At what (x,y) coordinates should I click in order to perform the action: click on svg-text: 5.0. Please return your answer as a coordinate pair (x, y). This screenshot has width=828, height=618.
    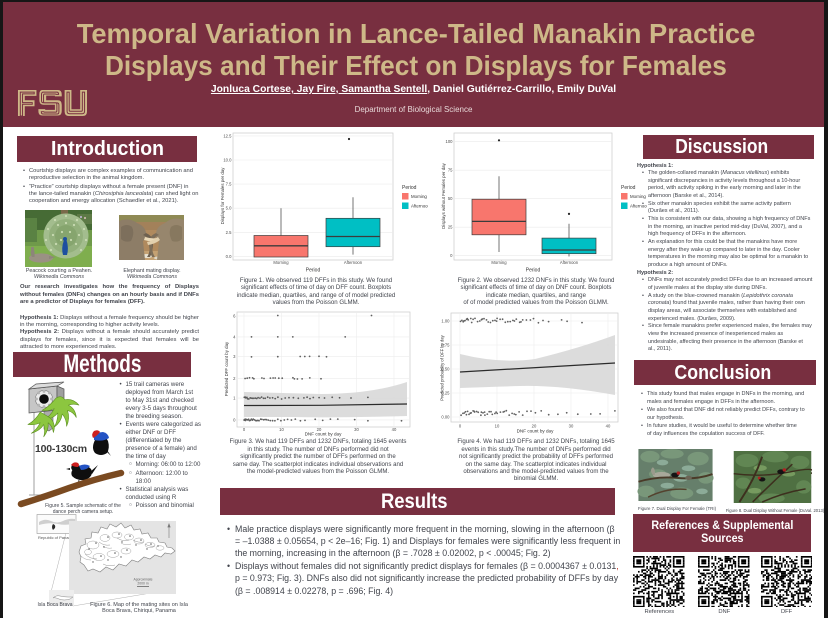
    Looking at the image, I should click on (229, 208).